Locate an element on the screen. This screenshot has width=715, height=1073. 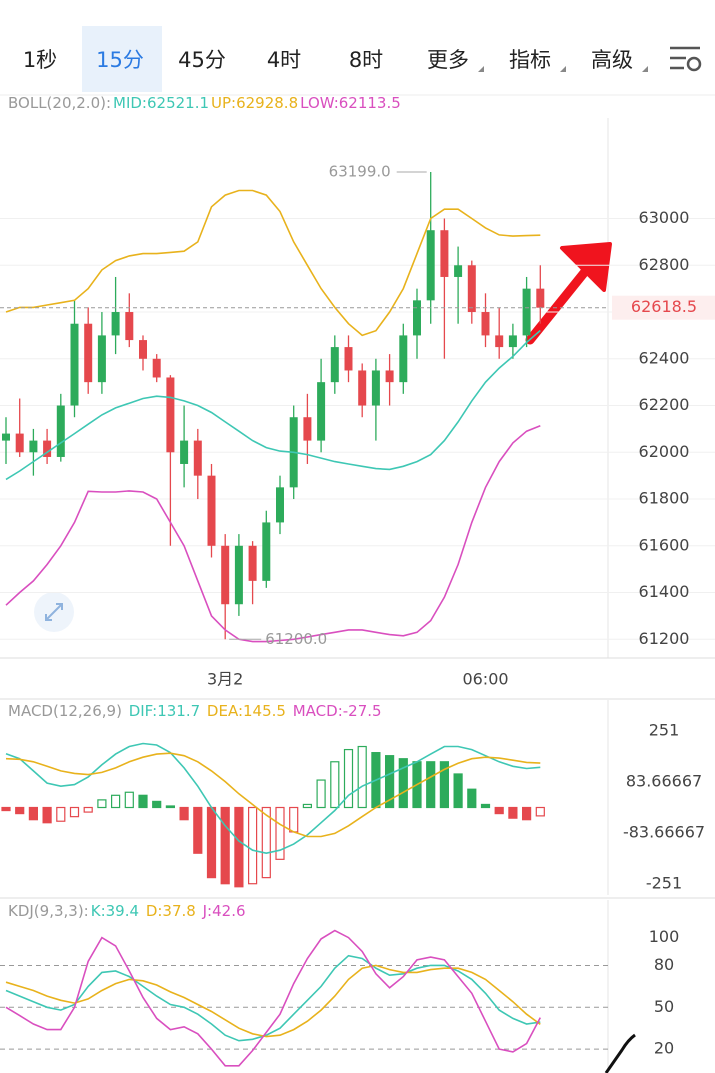
last-price-label: 62618.5 is located at coordinates (664, 306).